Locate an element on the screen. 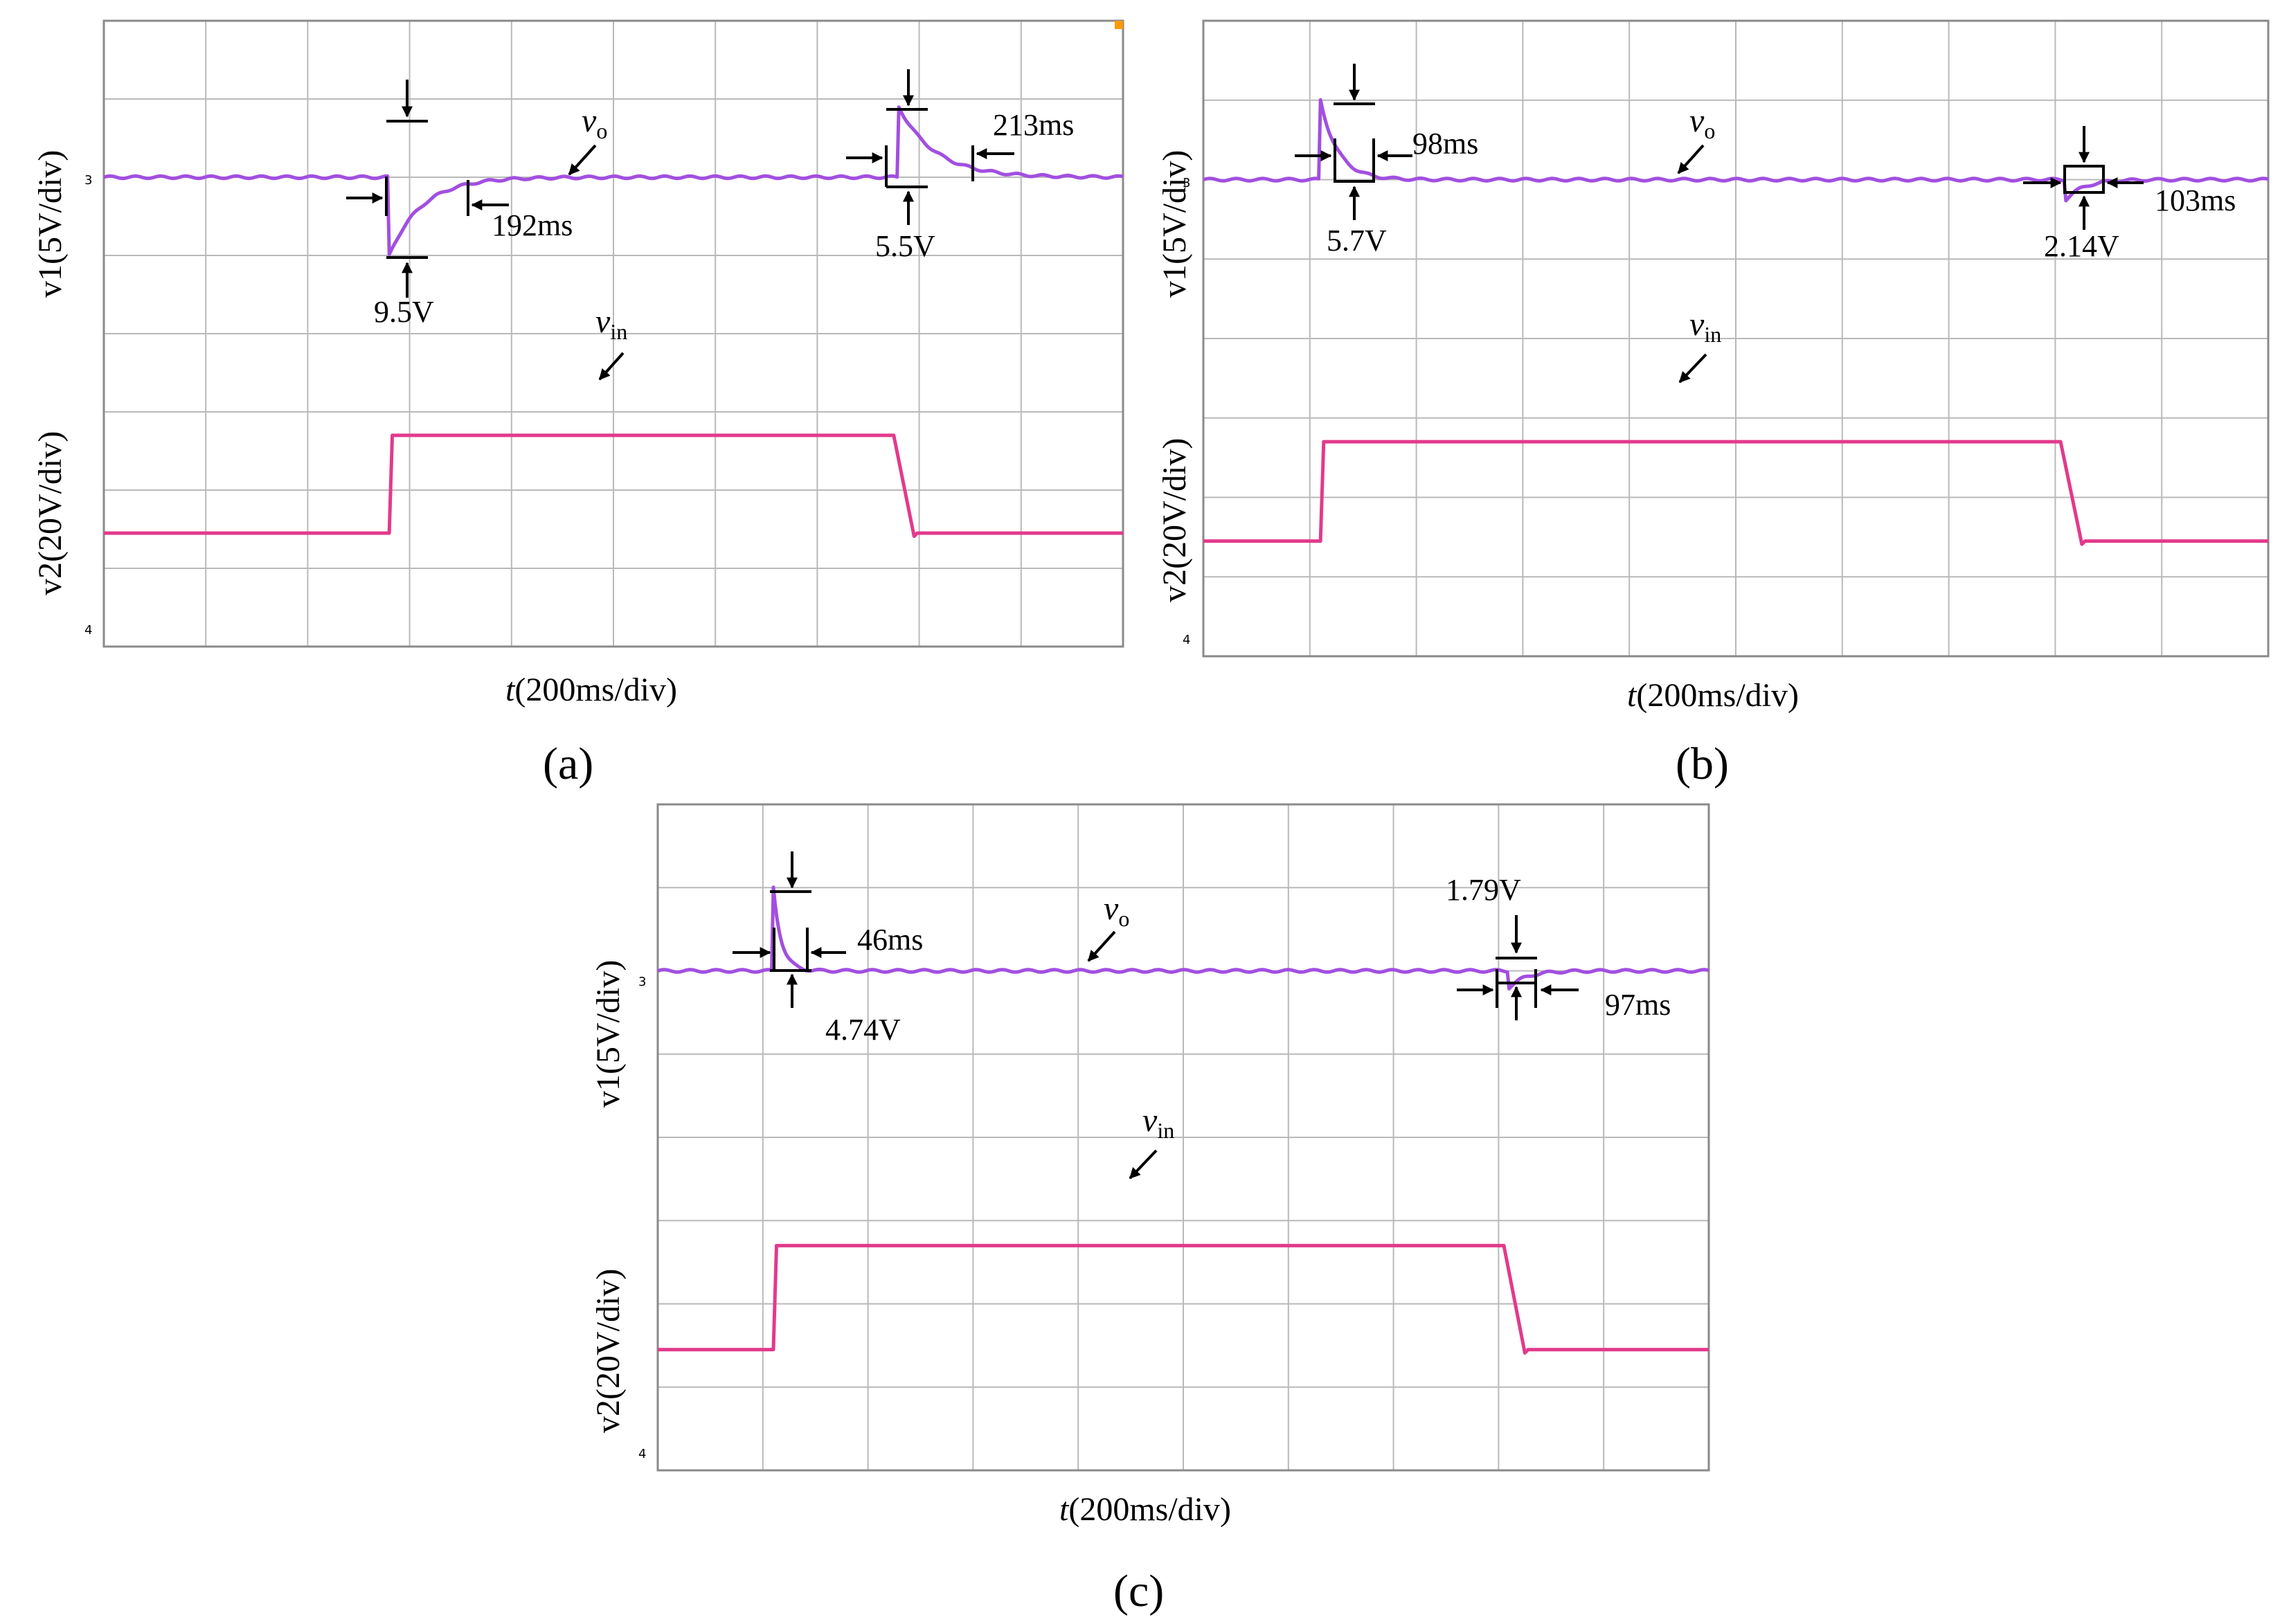 This screenshot has width=2289, height=1624. vo-pointer-b is located at coordinates (1691, 159).